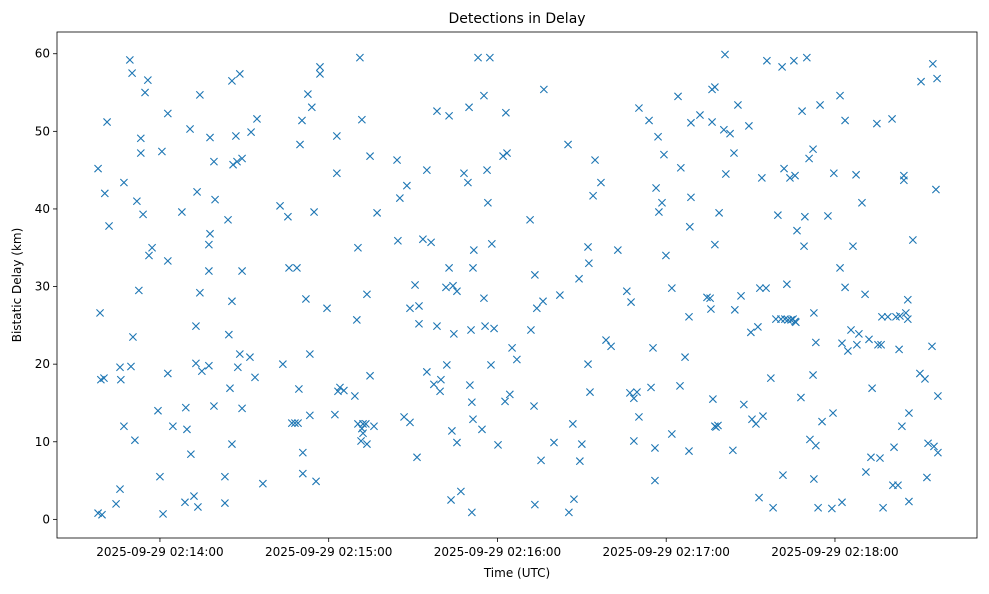 The width and height of the screenshot is (989, 594). What do you see at coordinates (46, 519) in the screenshot?
I see `y-tick-label: 0` at bounding box center [46, 519].